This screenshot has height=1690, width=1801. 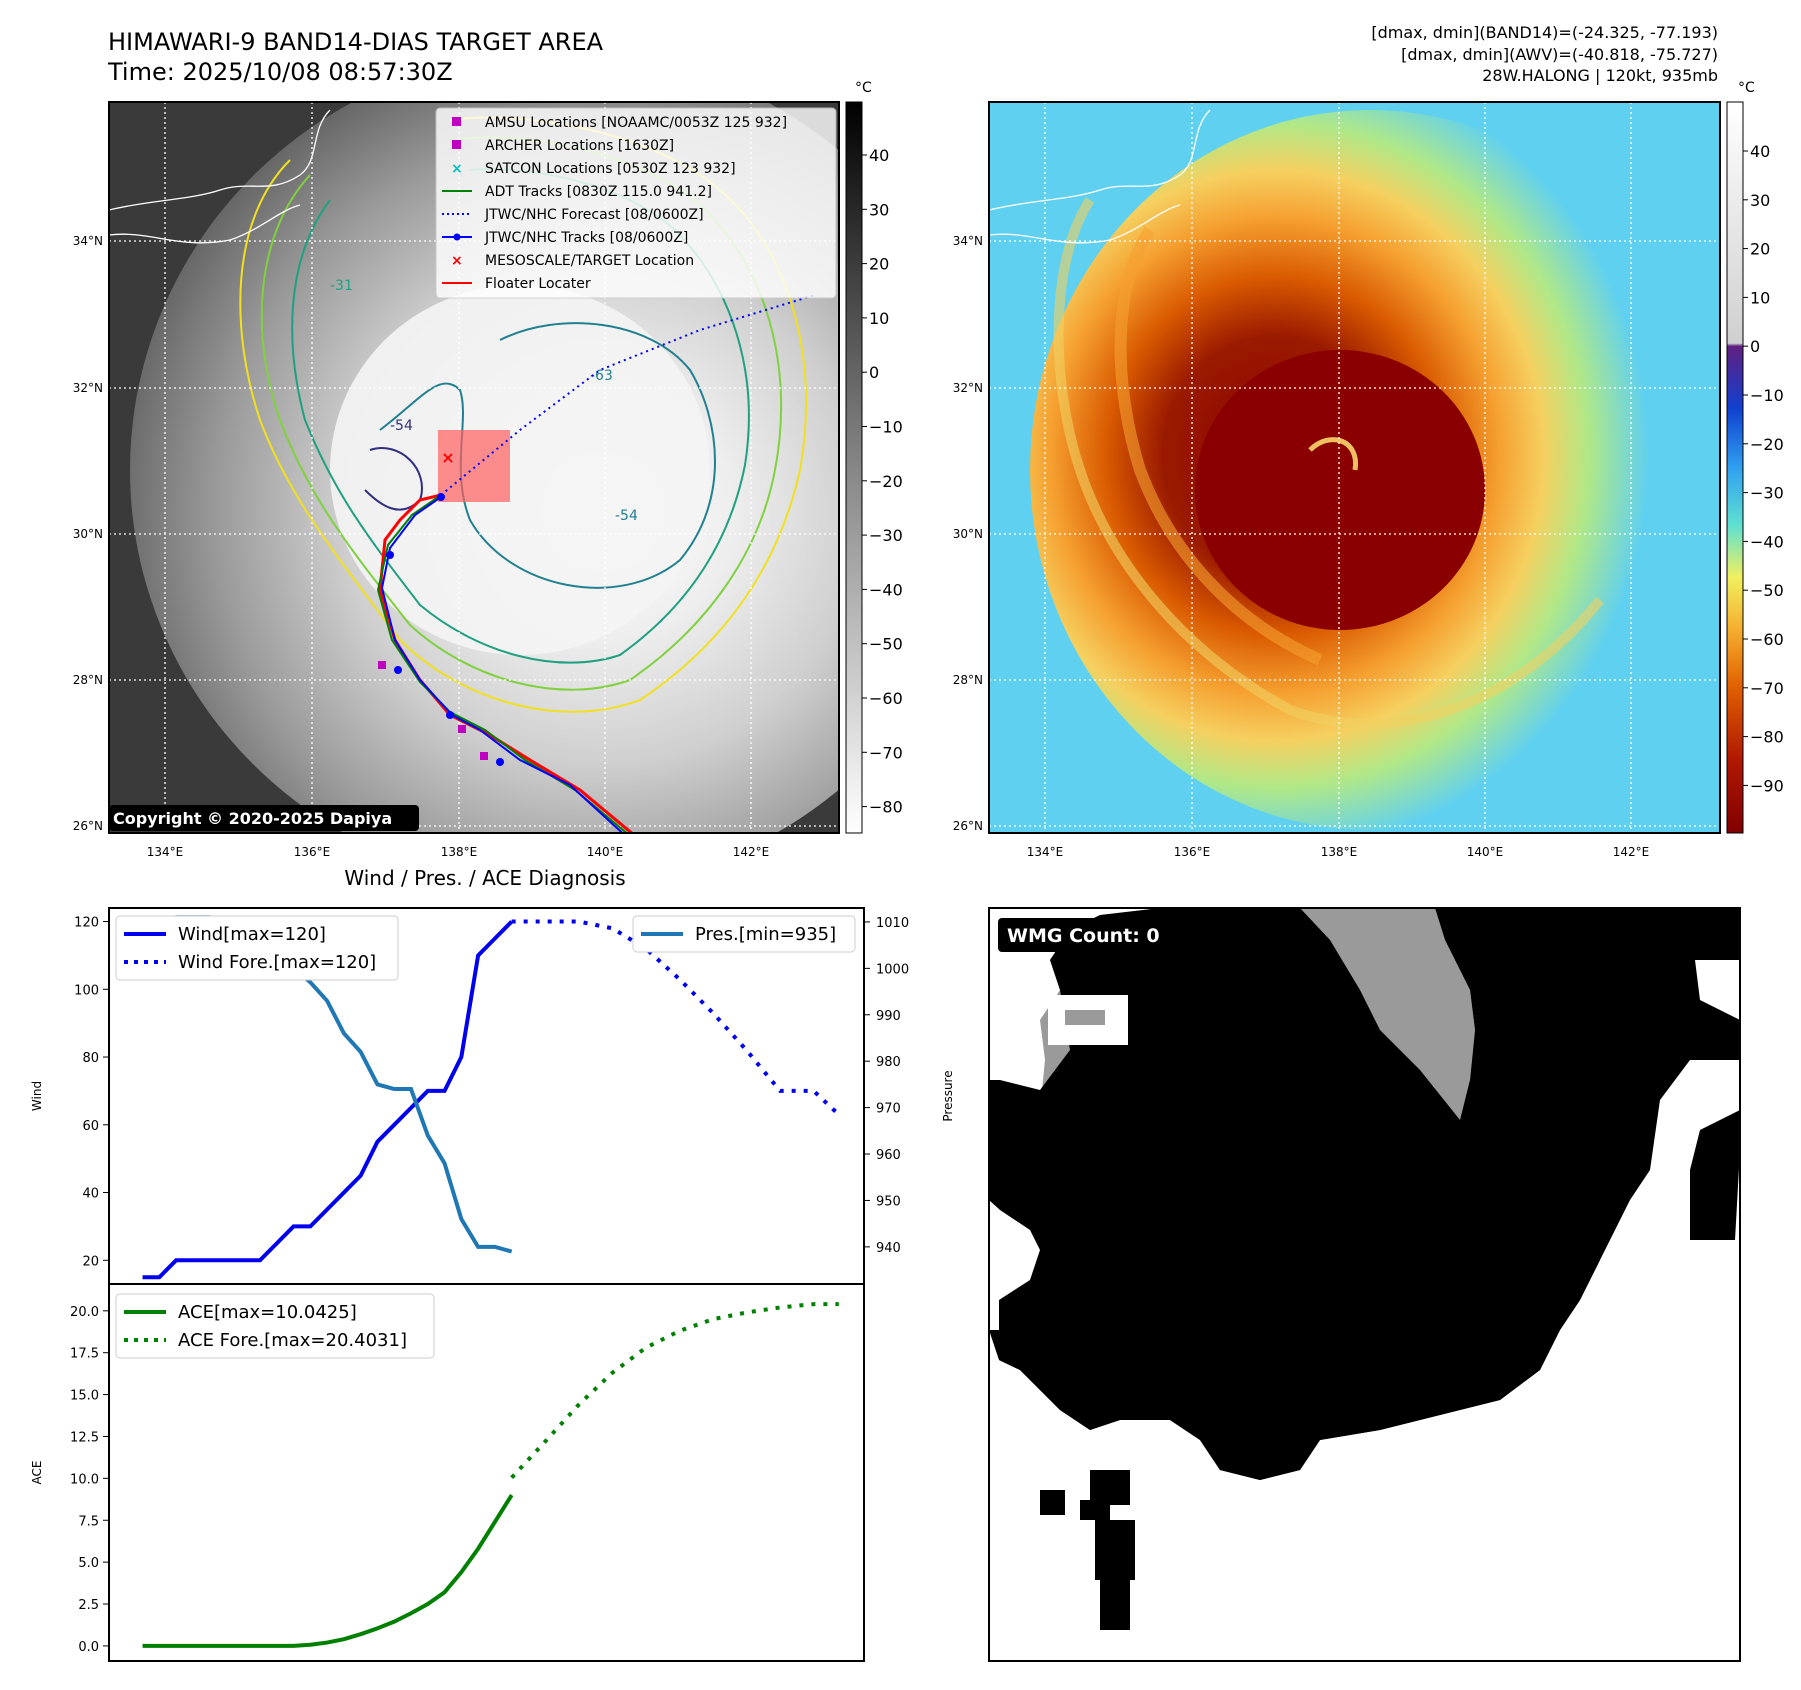 I want to click on chart-legend: Wind[max=120] Wind Fore.[max=120], so click(x=257, y=948).